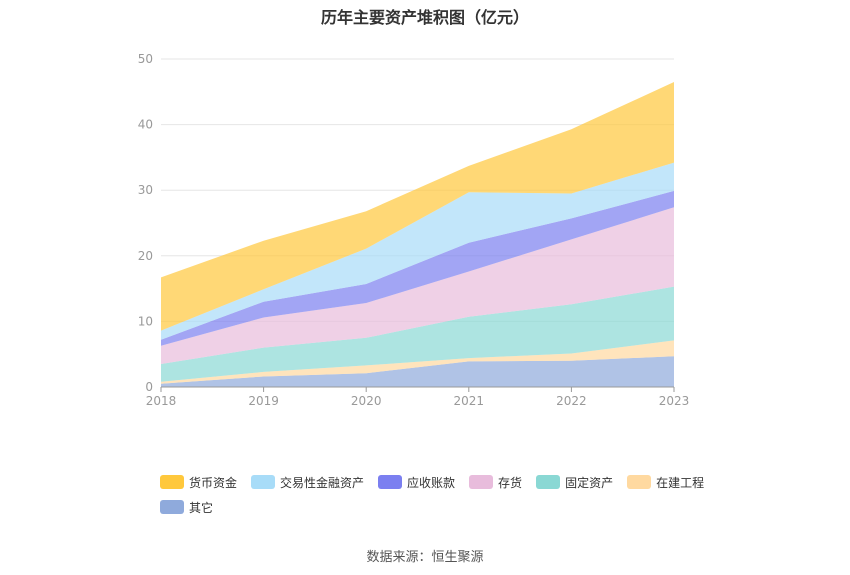  I want to click on legend-label: 应收账款, so click(431, 482).